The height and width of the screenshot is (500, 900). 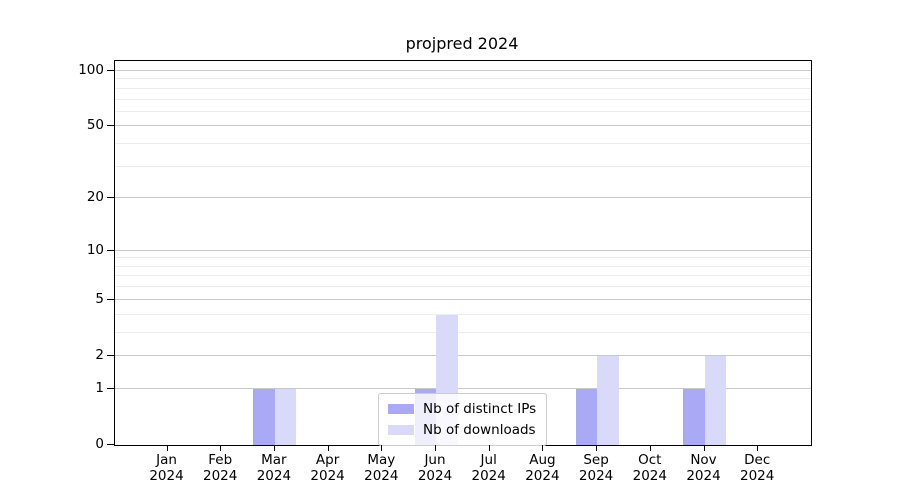 I want to click on legend-label-distinct-ips: Nb of distinct IPs, so click(x=480, y=409).